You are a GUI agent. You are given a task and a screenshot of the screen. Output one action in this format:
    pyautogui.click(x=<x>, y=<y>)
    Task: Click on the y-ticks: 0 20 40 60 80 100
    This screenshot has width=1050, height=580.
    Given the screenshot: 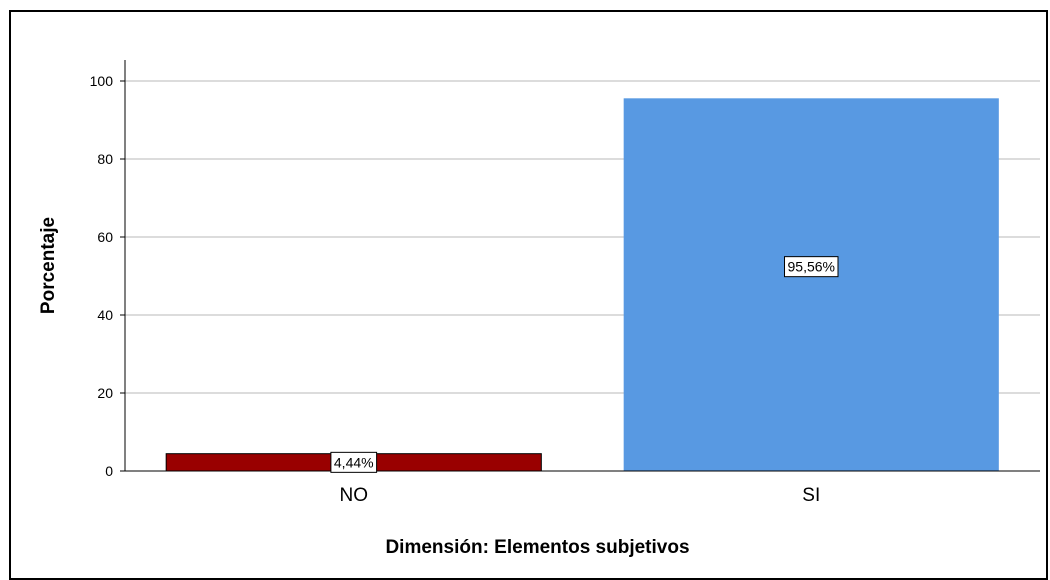 What is the action you would take?
    pyautogui.click(x=107, y=276)
    